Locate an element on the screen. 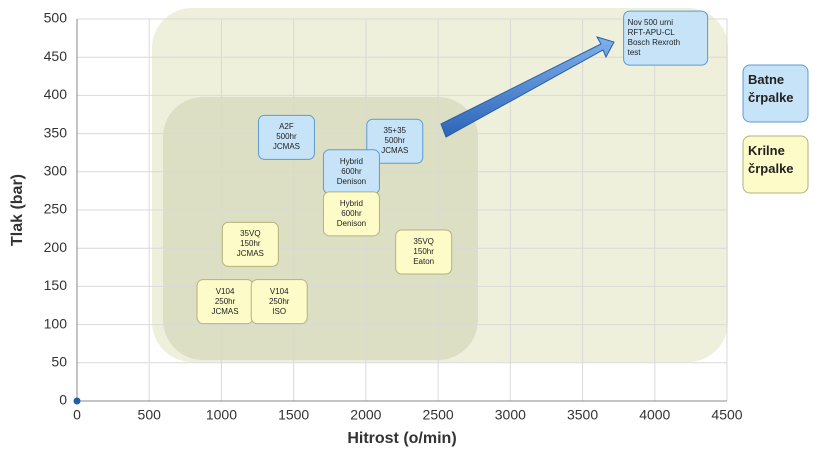  legend-entry: Batne črpalke is located at coordinates (771, 88).